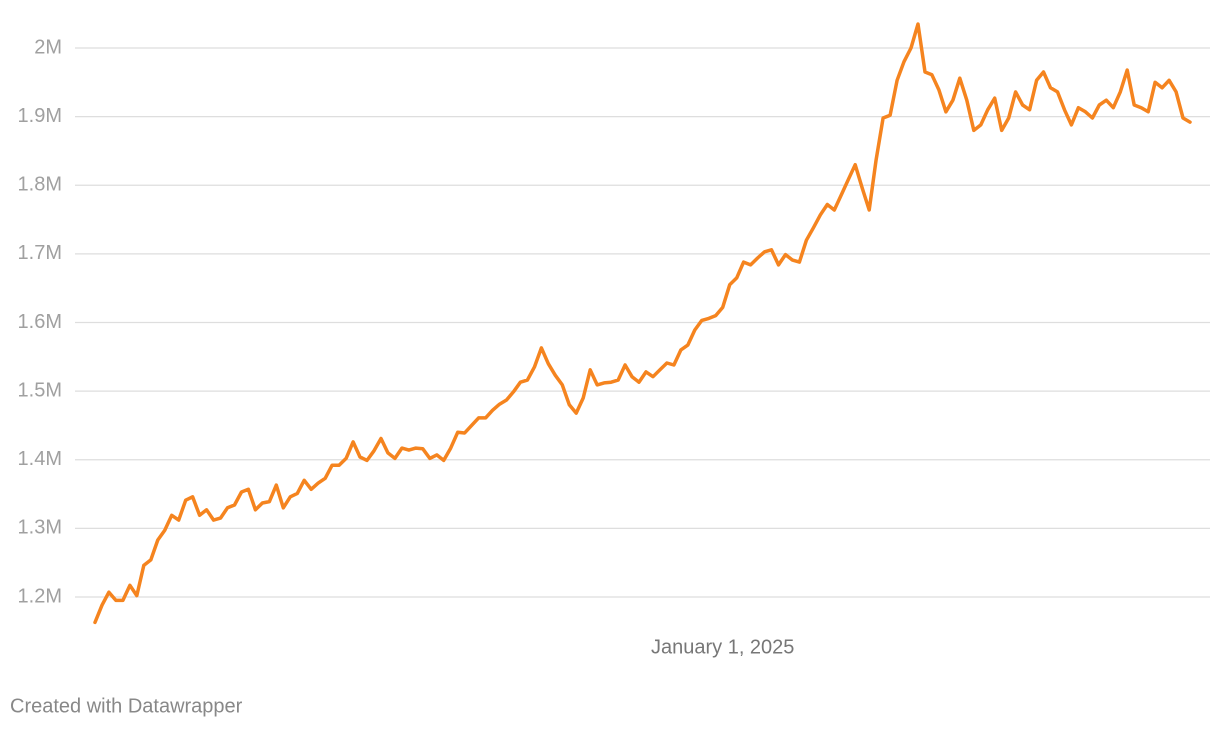  What do you see at coordinates (722, 647) in the screenshot?
I see `x-tick-label: January 1, 2025` at bounding box center [722, 647].